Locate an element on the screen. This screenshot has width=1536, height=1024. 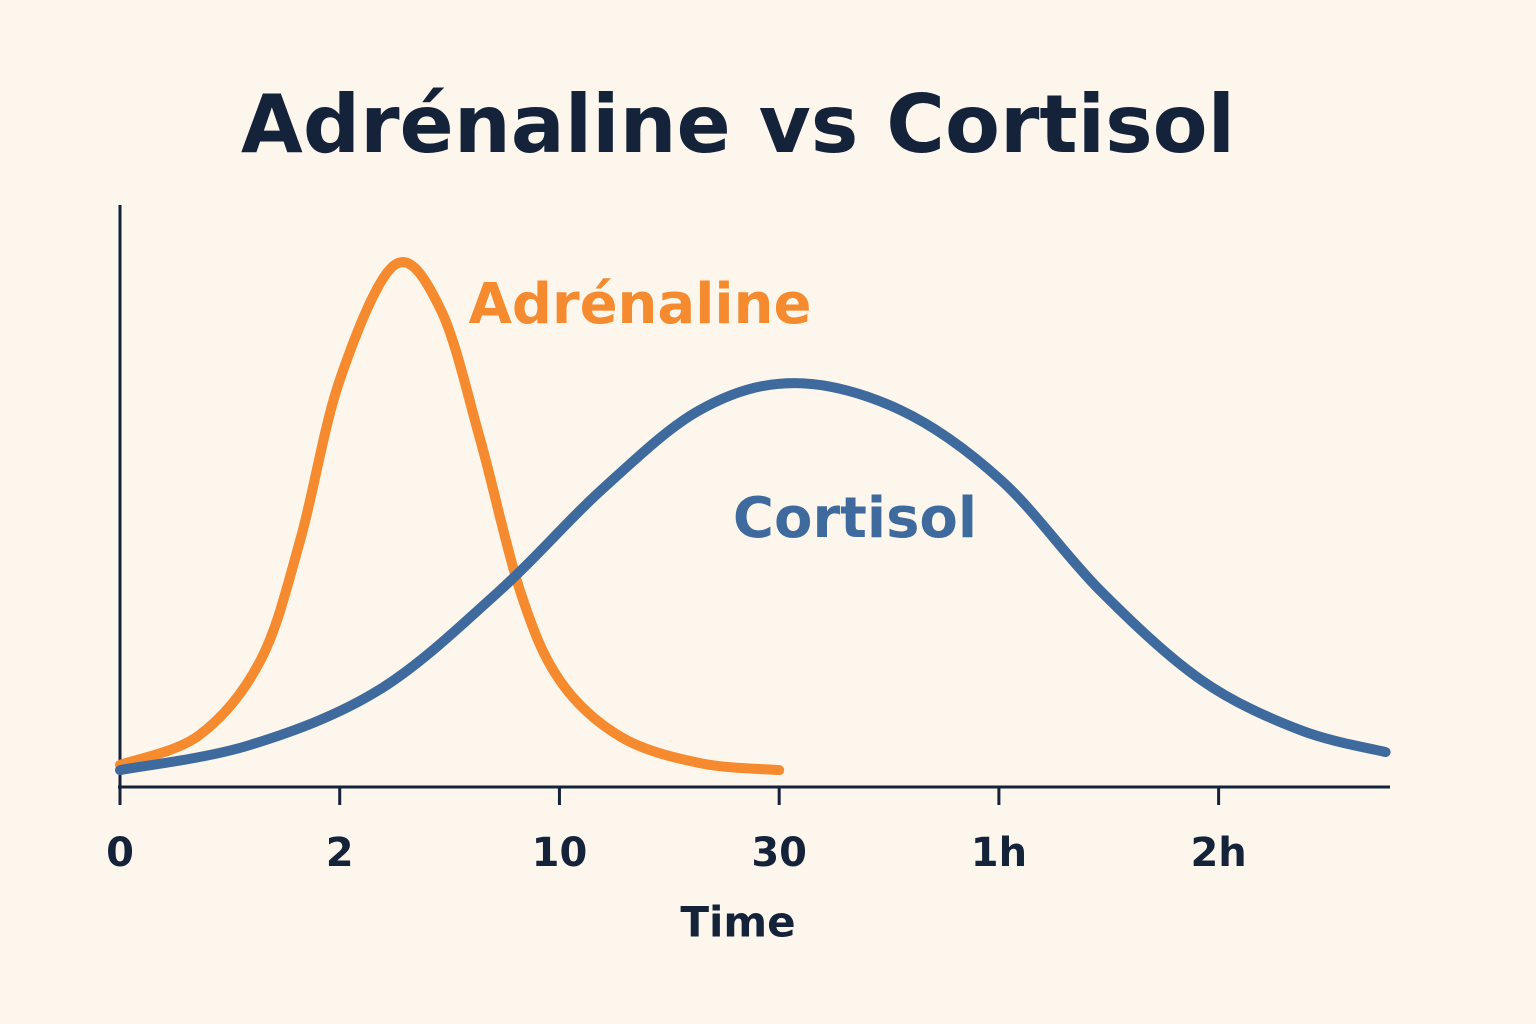
x-axis-label: Time is located at coordinates (737, 922).